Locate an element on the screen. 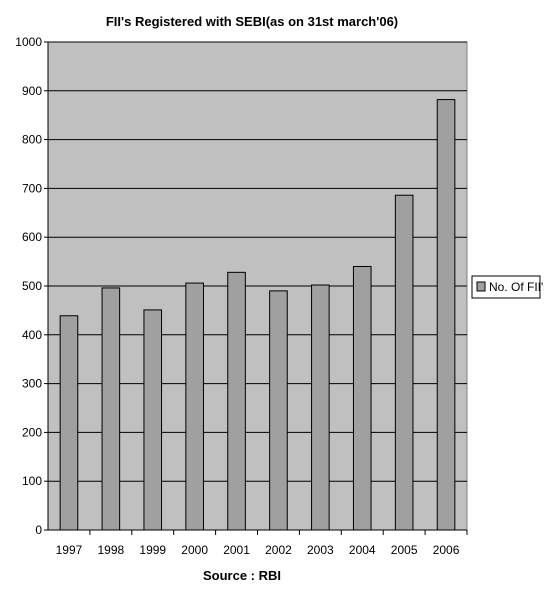 This screenshot has width=544, height=589. y-tick-label: 1000 is located at coordinates (28, 42).